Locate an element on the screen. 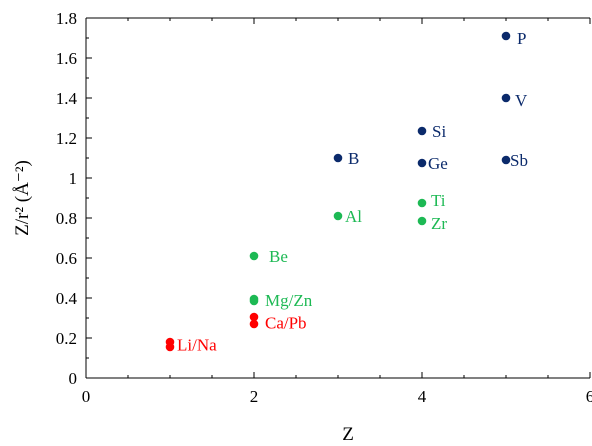 The width and height of the screenshot is (592, 446). data-point-v is located at coordinates (506, 98).